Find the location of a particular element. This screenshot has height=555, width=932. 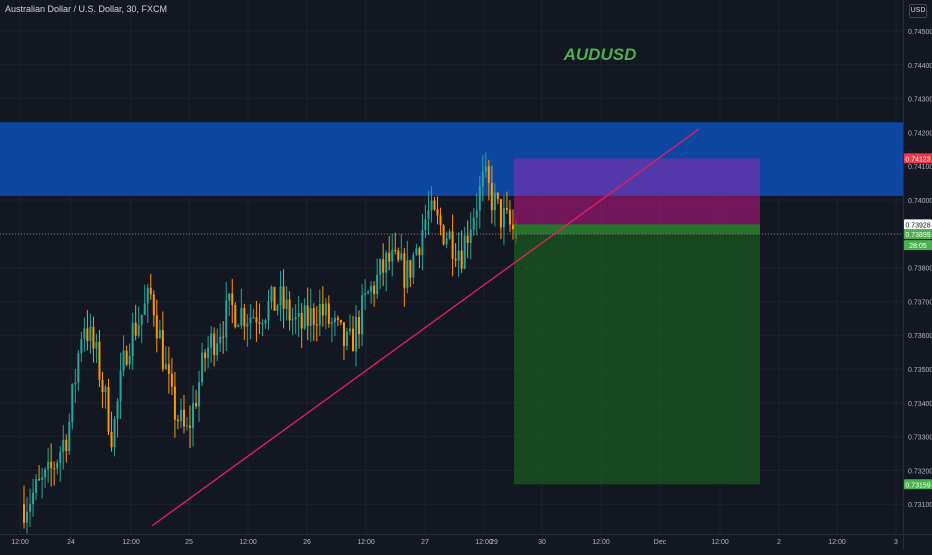

x-tick-label: 30 is located at coordinates (542, 542).